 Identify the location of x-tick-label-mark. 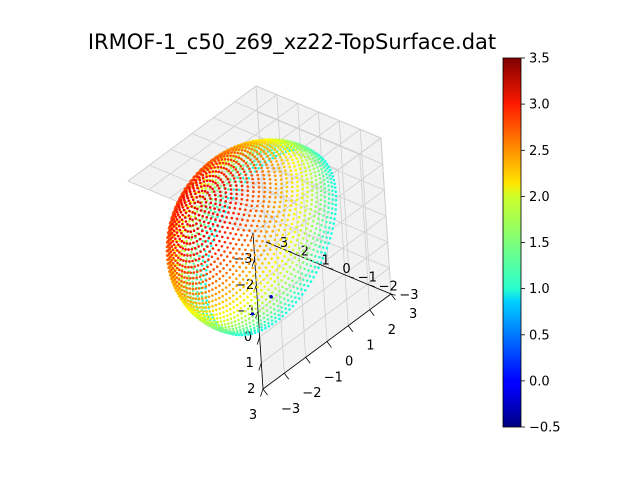
(260, 366).